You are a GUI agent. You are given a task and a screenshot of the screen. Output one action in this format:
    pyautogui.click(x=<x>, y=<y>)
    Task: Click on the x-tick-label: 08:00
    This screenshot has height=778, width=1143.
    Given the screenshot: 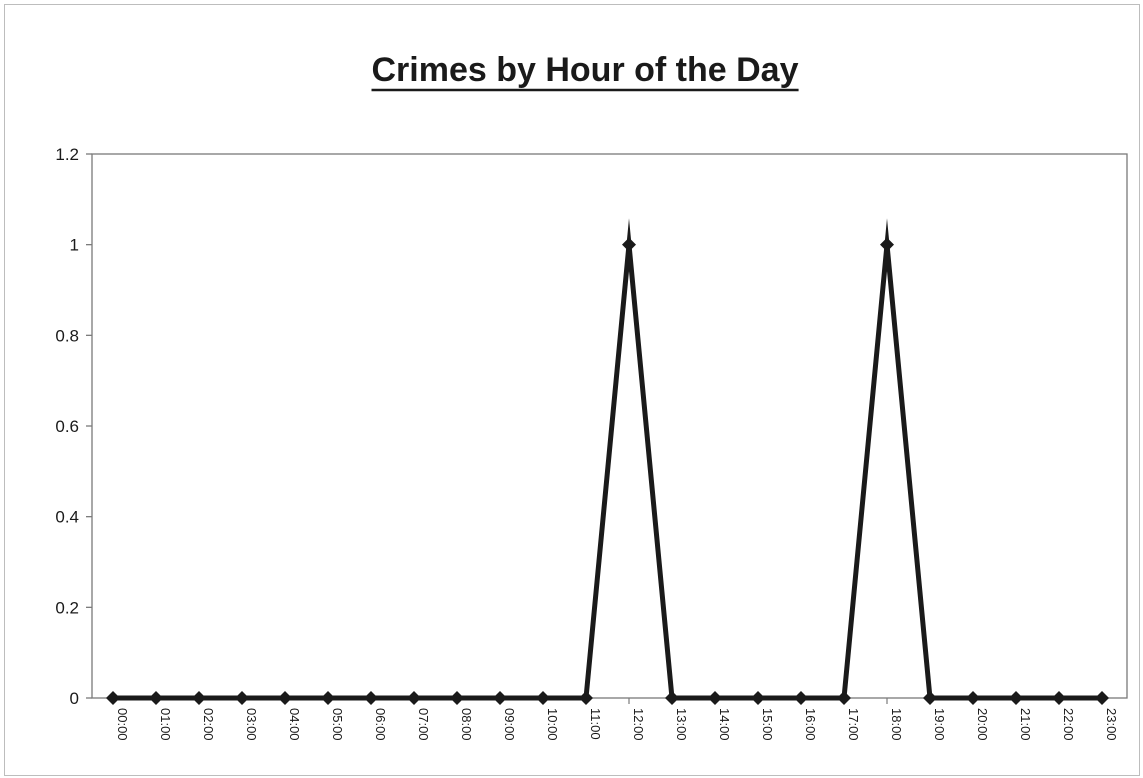 What is the action you would take?
    pyautogui.click(x=466, y=724)
    